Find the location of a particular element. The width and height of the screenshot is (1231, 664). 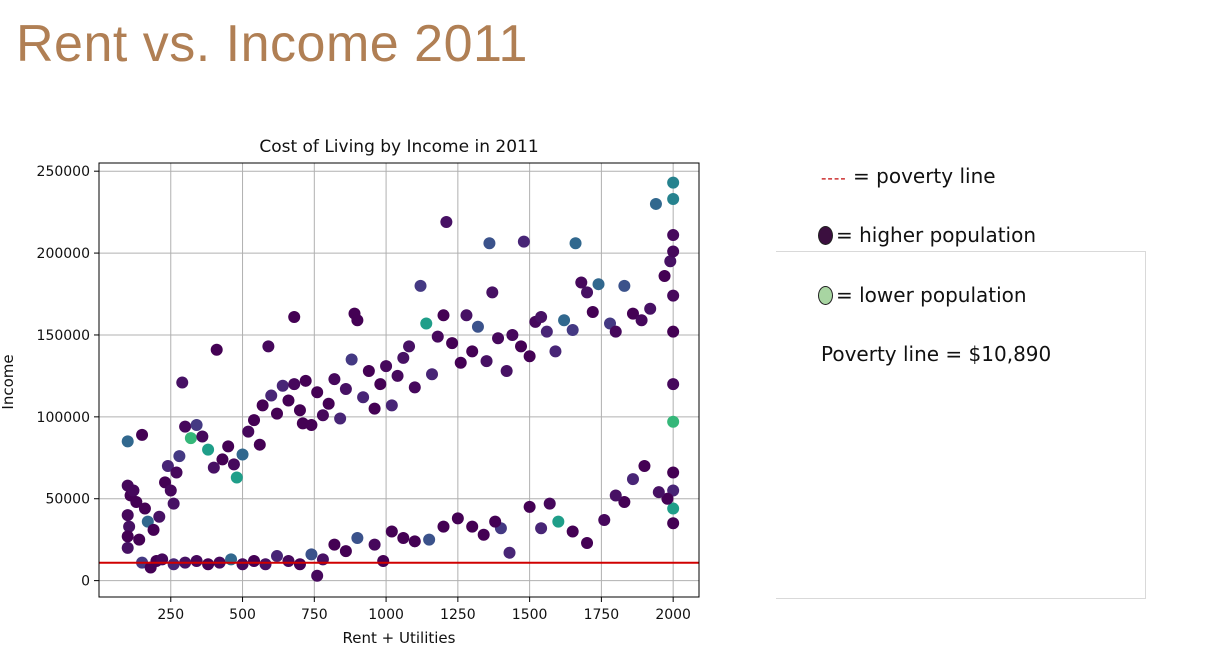

y-tick-label: 250000 is located at coordinates (63, 172).